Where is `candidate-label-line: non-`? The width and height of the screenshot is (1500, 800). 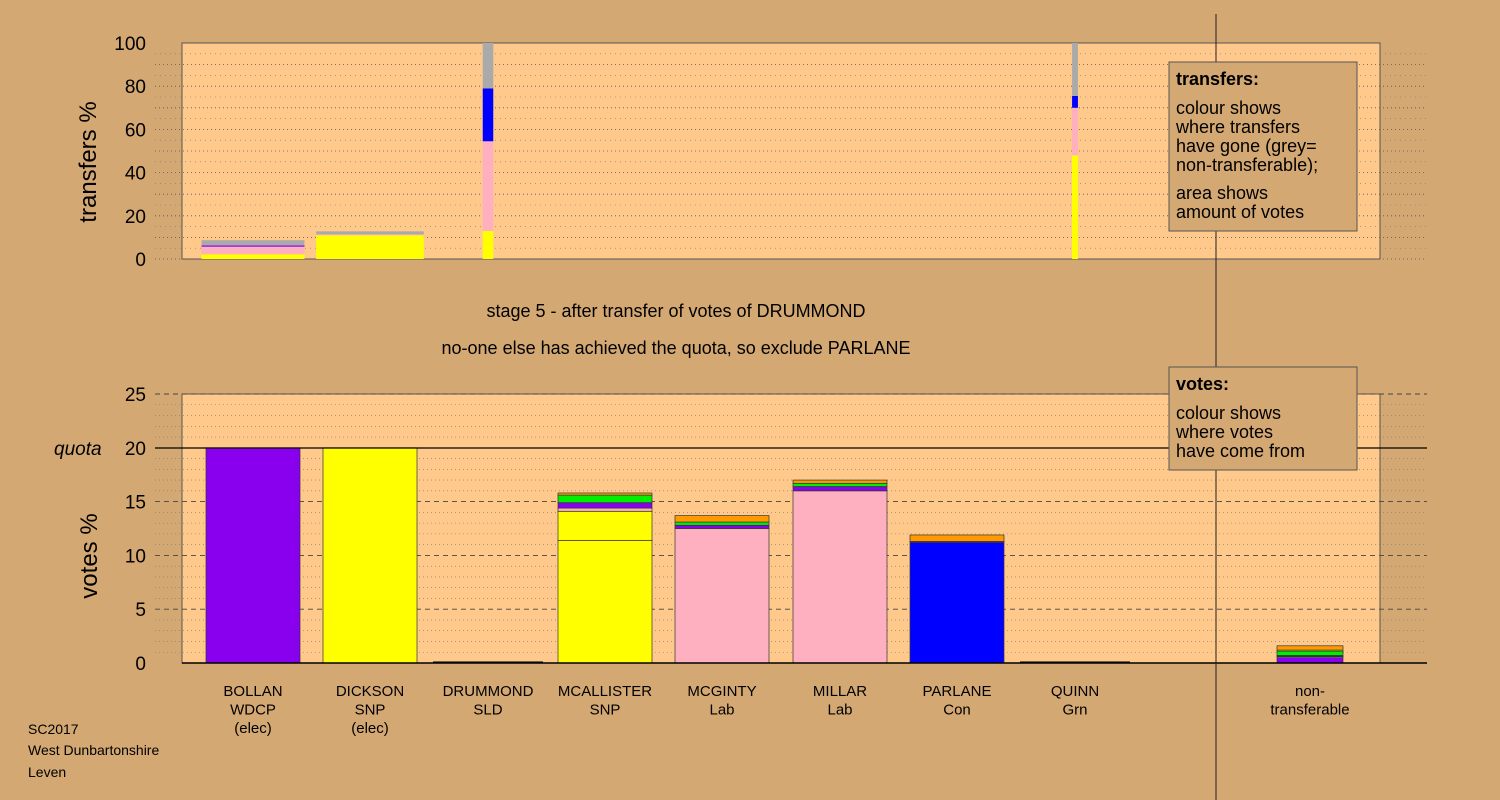 candidate-label-line: non- is located at coordinates (1310, 691).